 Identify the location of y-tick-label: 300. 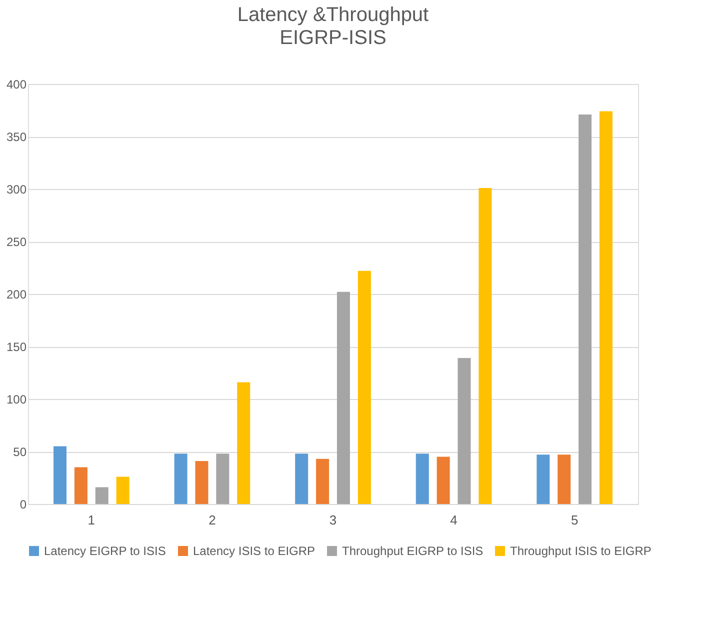
(16, 189).